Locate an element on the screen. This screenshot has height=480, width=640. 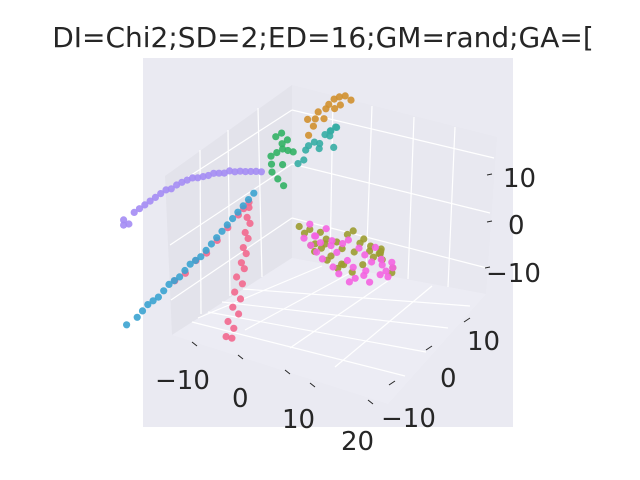
x-tick-label: 20 is located at coordinates (357, 442).